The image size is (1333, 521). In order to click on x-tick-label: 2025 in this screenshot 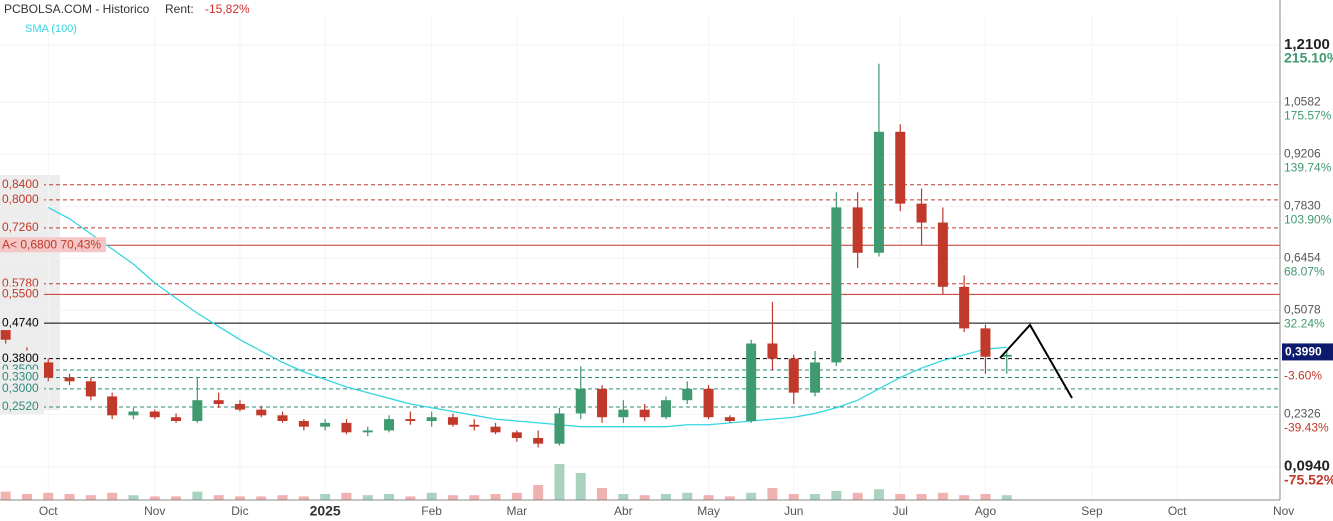, I will do `click(325, 511)`.